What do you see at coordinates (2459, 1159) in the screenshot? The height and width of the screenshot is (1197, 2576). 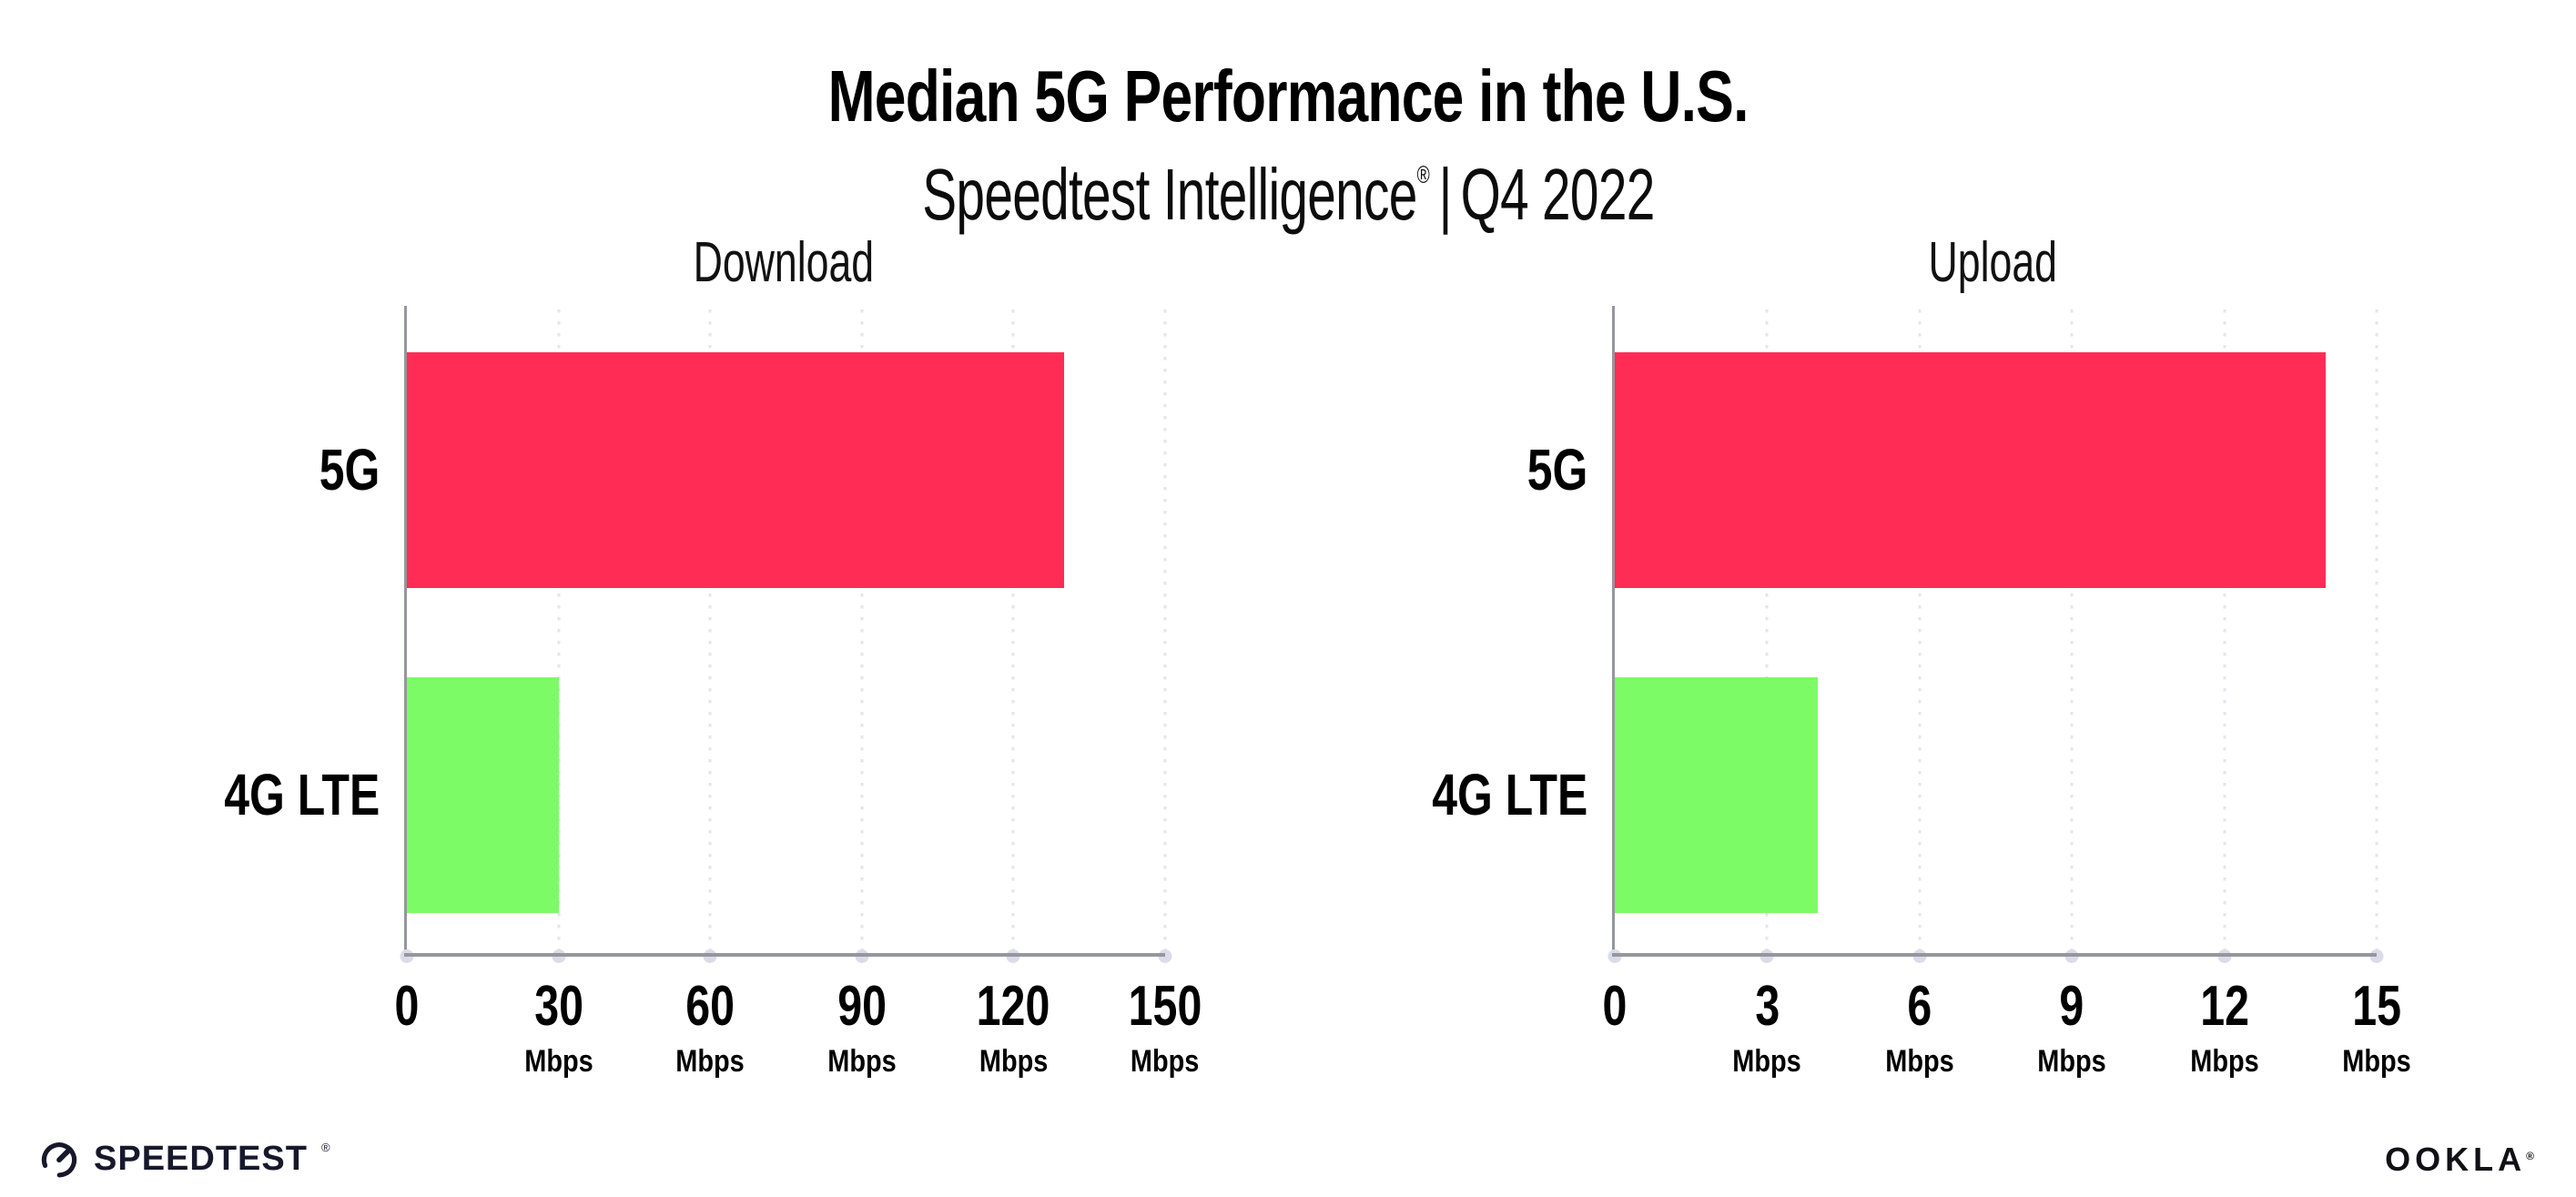 I see `ookla-logo: OOKLA®` at bounding box center [2459, 1159].